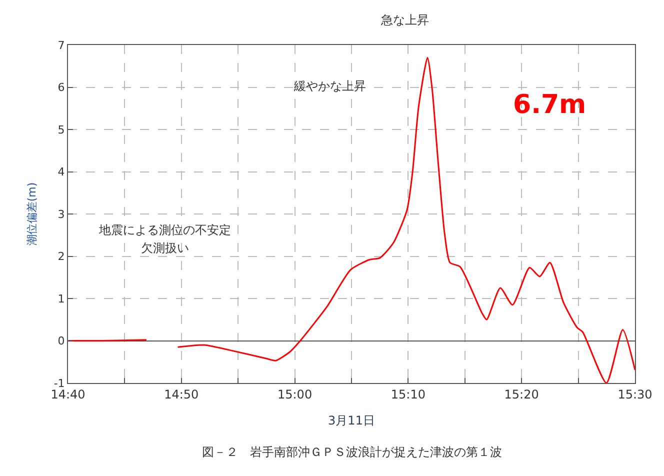  I want to click on y-tick-label: 0, so click(61, 341).